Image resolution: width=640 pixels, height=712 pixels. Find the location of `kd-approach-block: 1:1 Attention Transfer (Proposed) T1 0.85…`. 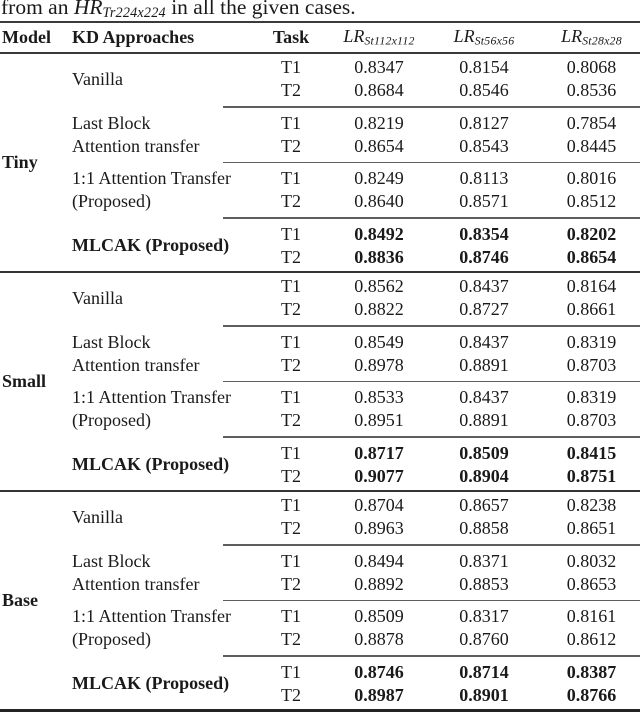

kd-approach-block: 1:1 Attention Transfer (Proposed) T1 0.85… is located at coordinates (355, 628).